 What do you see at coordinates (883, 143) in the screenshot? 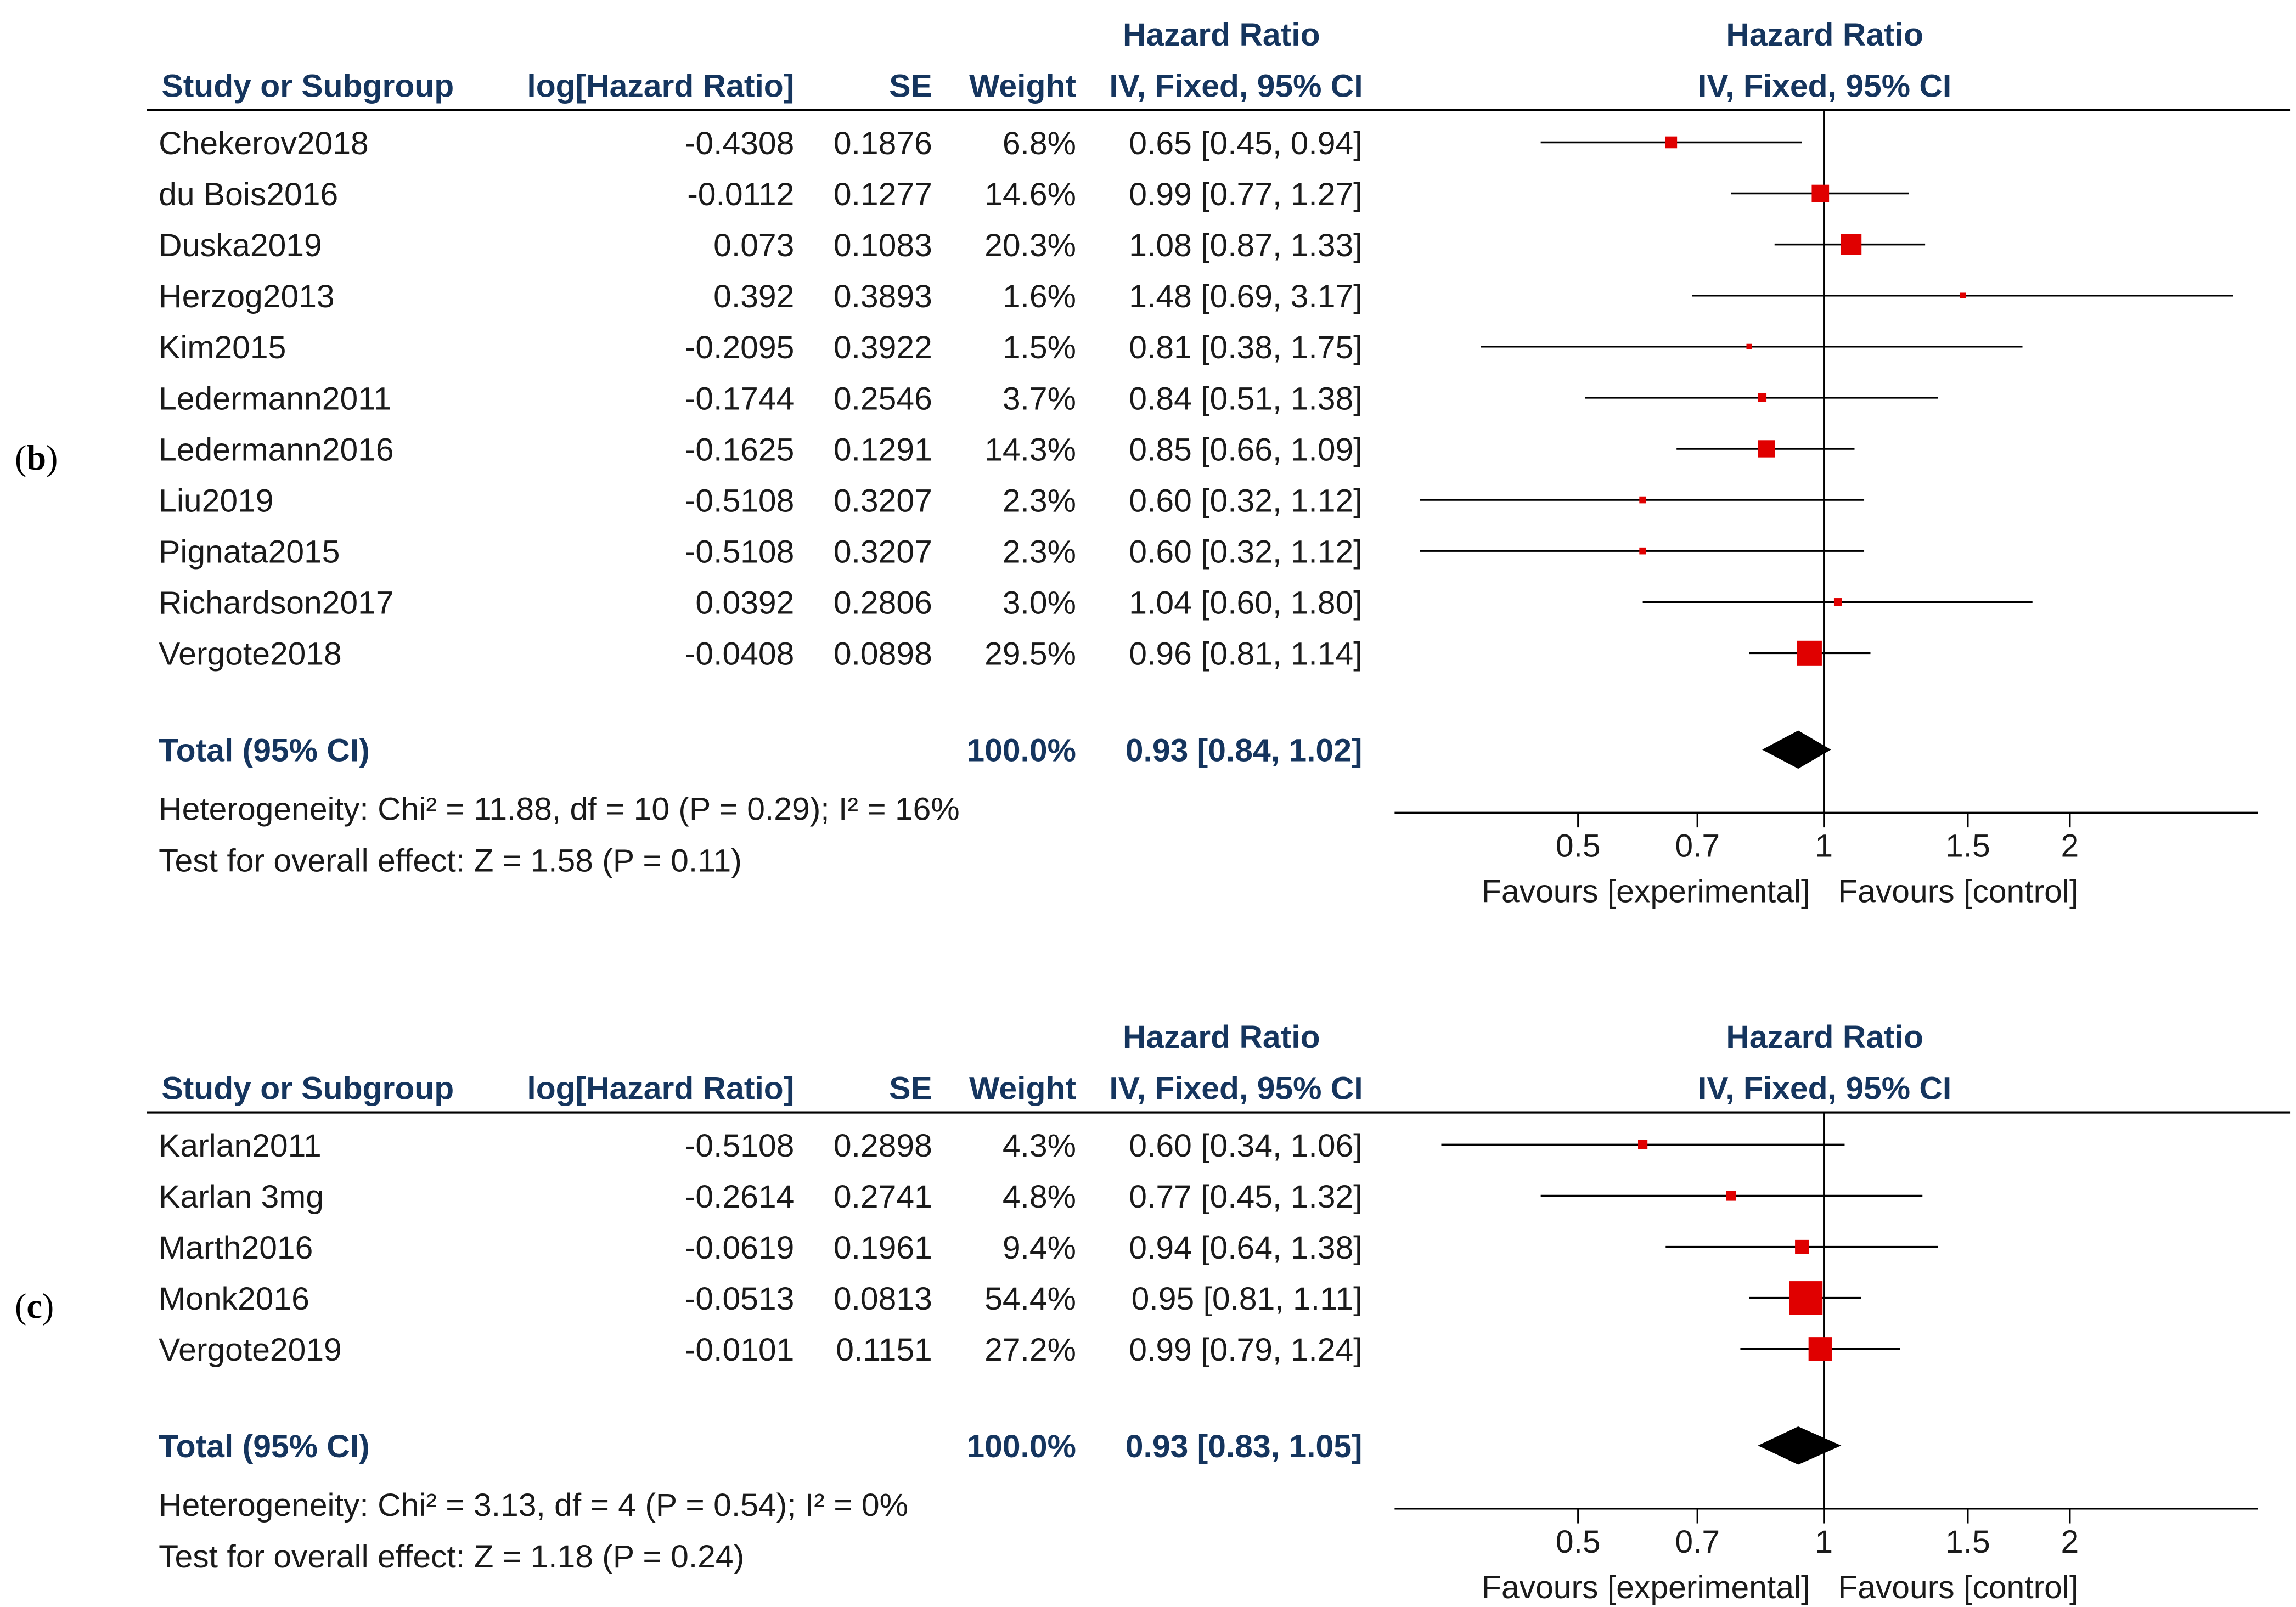
I see `se-value: 0.1876` at bounding box center [883, 143].